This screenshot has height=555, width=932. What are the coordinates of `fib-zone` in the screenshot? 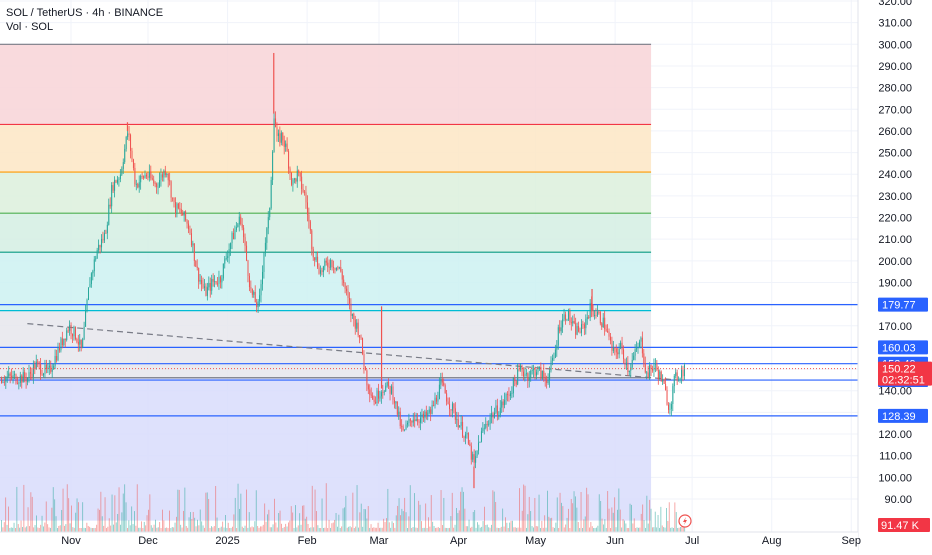 It's located at (326, 281).